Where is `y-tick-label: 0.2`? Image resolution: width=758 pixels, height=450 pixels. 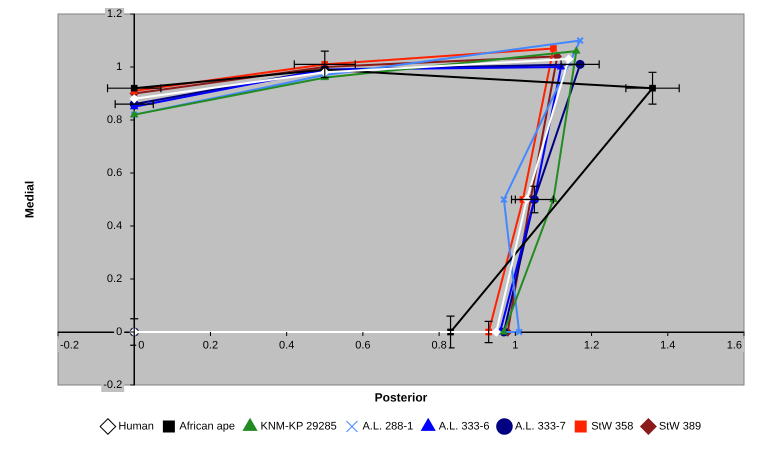 y-tick-label: 0.2 is located at coordinates (114, 279).